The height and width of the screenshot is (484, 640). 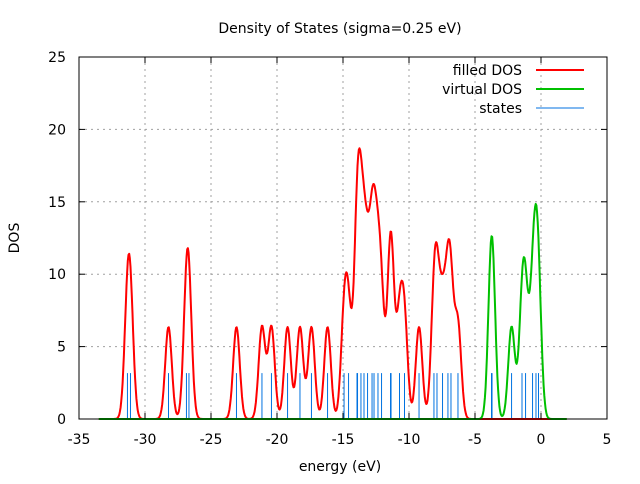 What do you see at coordinates (79, 440) in the screenshot?
I see `x-tick-label: -35` at bounding box center [79, 440].